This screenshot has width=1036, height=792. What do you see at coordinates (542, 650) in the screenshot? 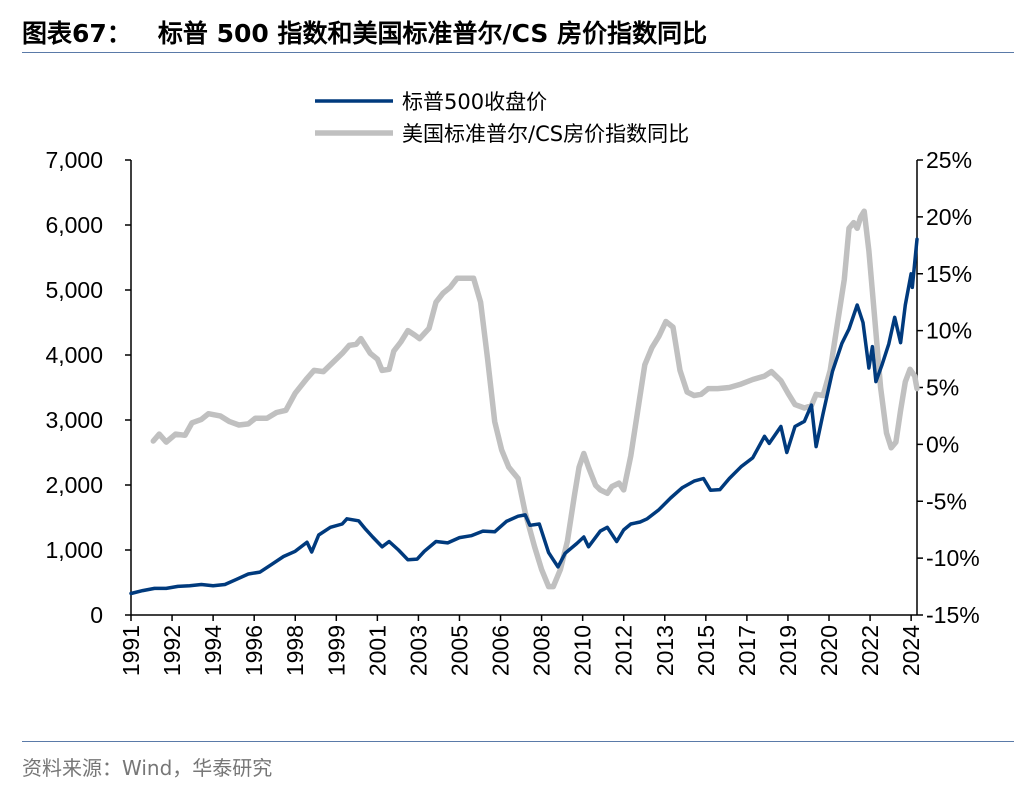
I see `x-tick-label: 2008` at bounding box center [542, 650].